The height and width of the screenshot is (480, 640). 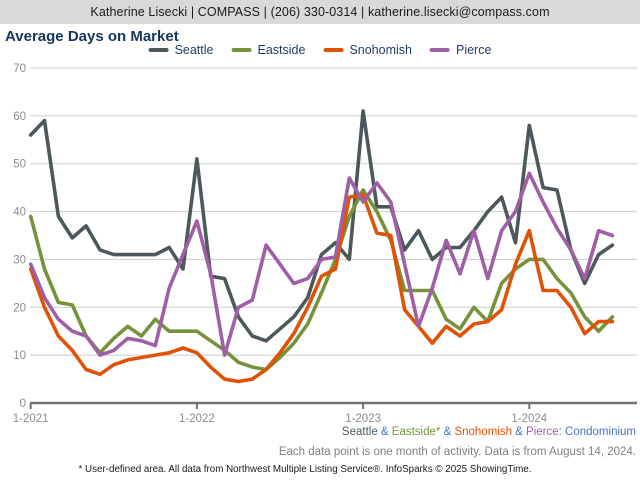 What do you see at coordinates (197, 419) in the screenshot?
I see `x-axis-label-1-2022: 1-2022` at bounding box center [197, 419].